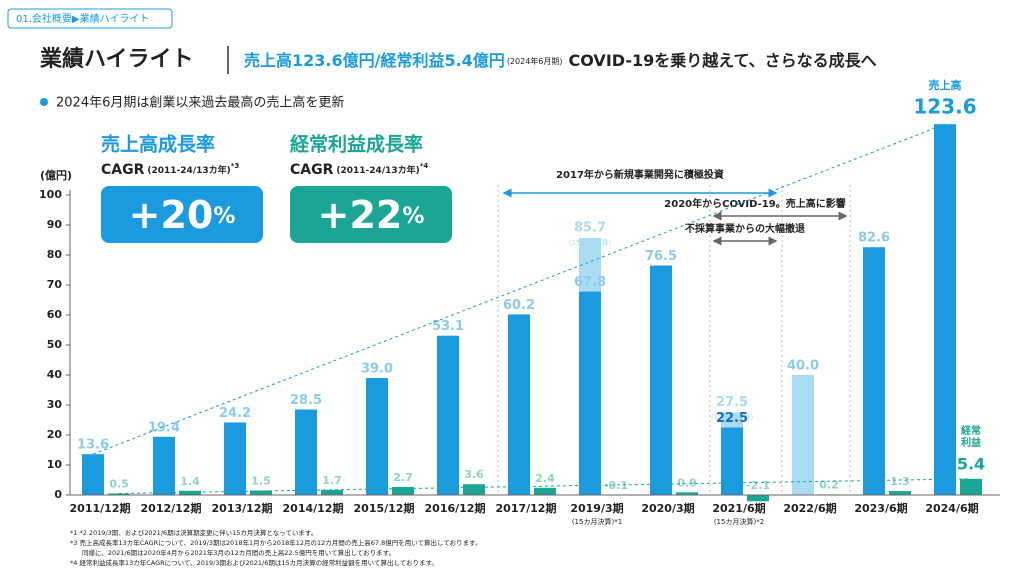 The width and height of the screenshot is (1024, 576). What do you see at coordinates (874, 238) in the screenshot?
I see `bar-sales-label: 82.6` at bounding box center [874, 238].